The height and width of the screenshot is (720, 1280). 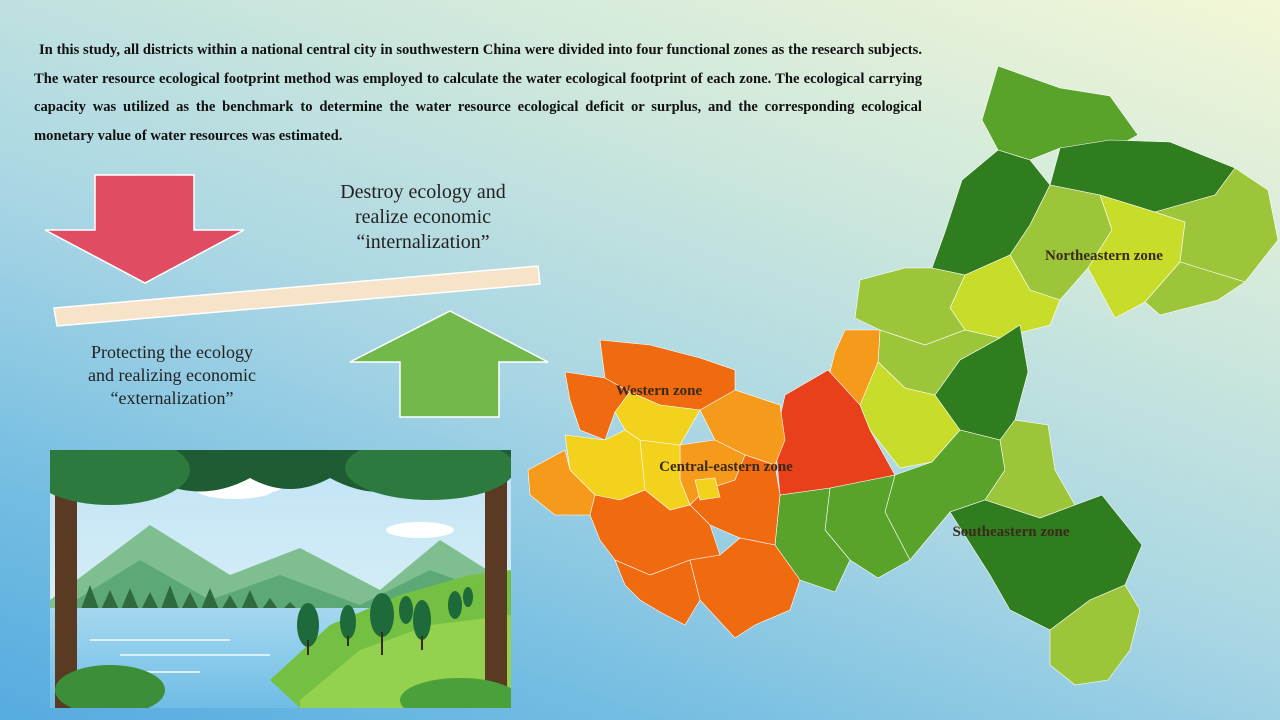 What do you see at coordinates (1104, 256) in the screenshot?
I see `northeastern-zone-label: Northeastern zone` at bounding box center [1104, 256].